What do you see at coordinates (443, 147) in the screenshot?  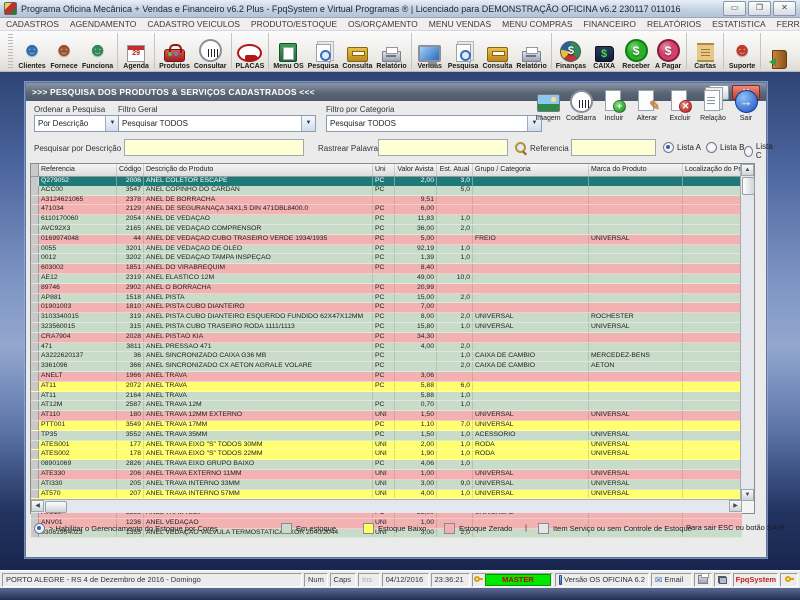 I see `rastrear-palavras-input` at bounding box center [443, 147].